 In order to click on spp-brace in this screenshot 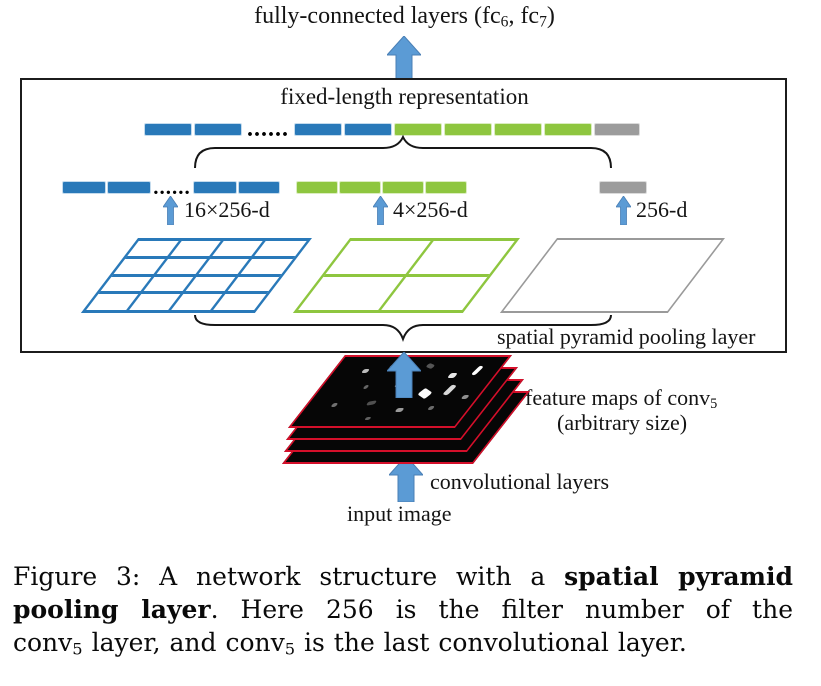, I will do `click(403, 328)`.